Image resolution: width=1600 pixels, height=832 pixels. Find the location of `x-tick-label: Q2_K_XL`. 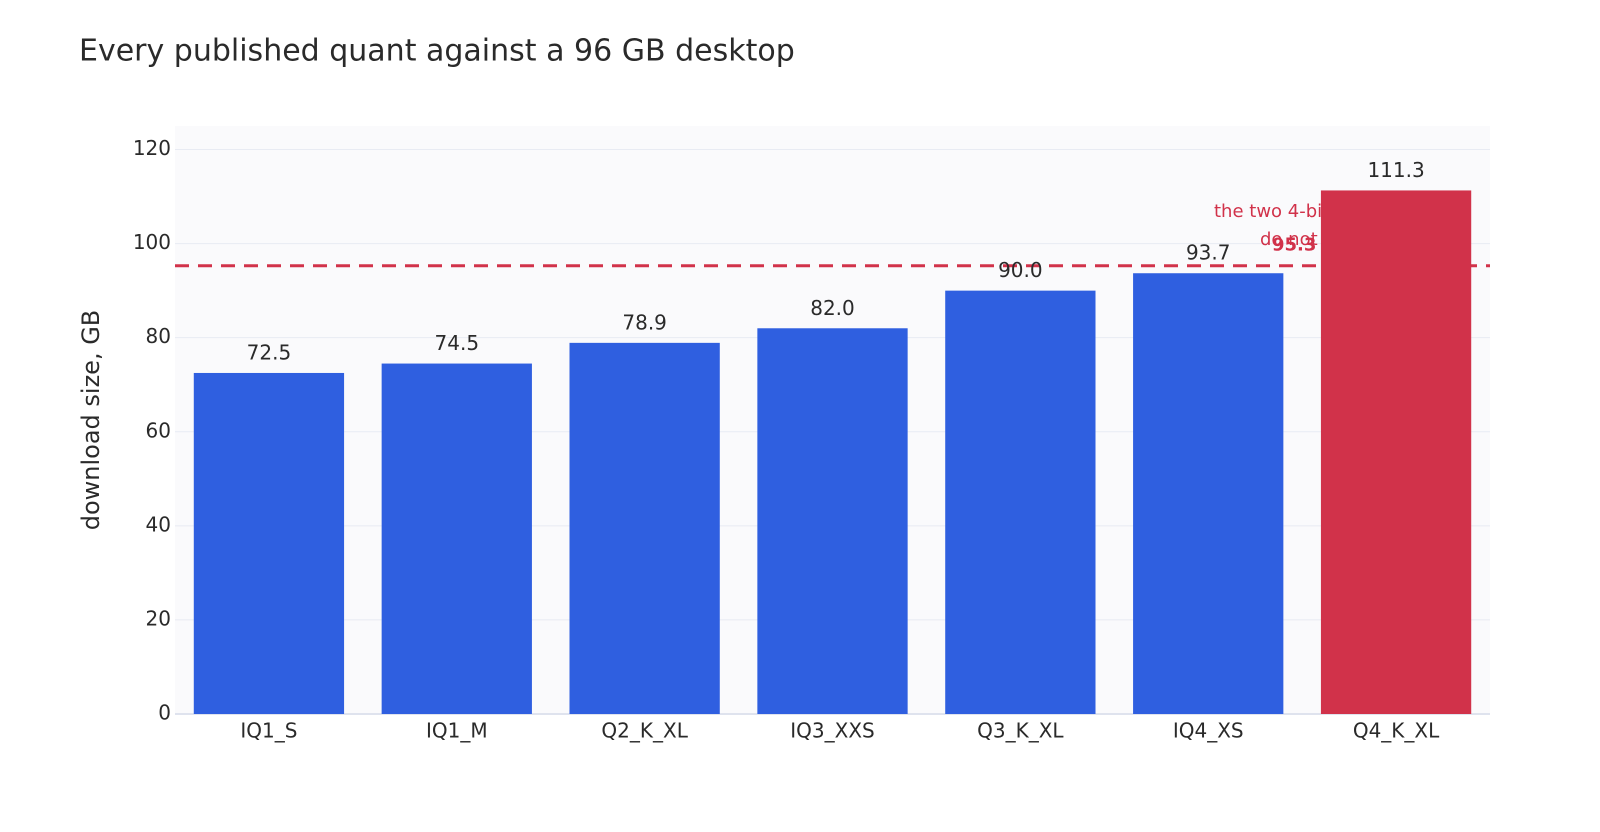

x-tick-label: Q2_K_XL is located at coordinates (644, 731).